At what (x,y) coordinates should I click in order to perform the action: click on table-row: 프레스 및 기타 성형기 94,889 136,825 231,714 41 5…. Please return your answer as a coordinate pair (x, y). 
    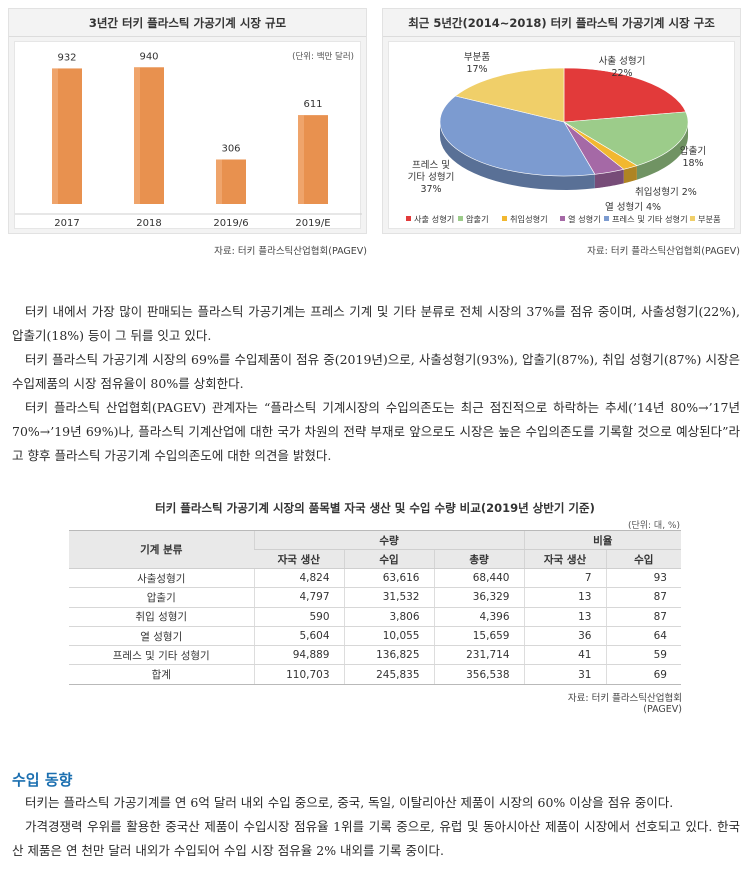
    Looking at the image, I should click on (375, 655).